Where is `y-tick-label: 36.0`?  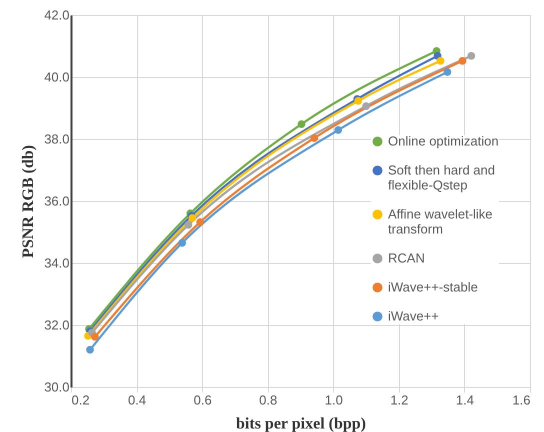
y-tick-label: 36.0 is located at coordinates (57, 201).